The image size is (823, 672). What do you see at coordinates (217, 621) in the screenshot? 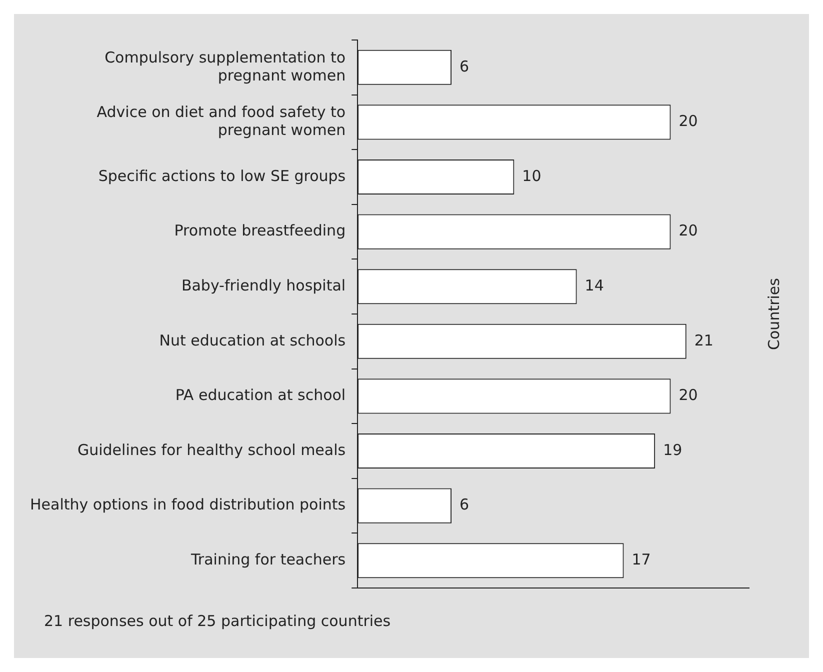
I see `text: 21 responses out of 25 participating countries` at bounding box center [217, 621].